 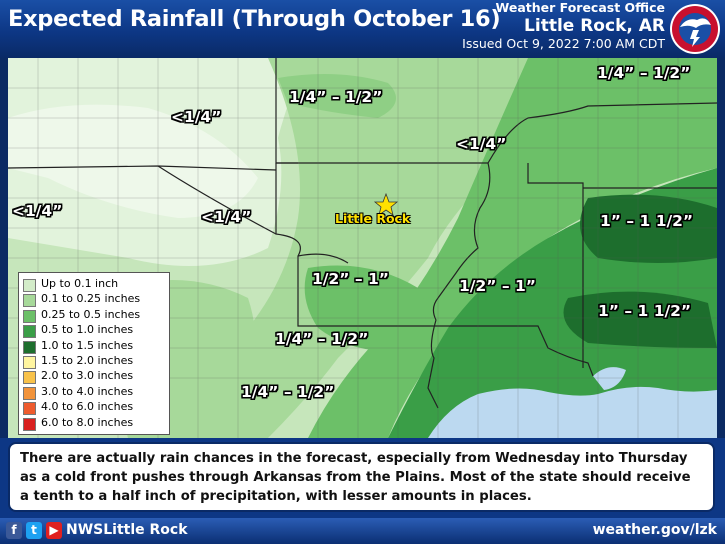 What do you see at coordinates (14, 530) in the screenshot?
I see `facebook-icon: f` at bounding box center [14, 530].